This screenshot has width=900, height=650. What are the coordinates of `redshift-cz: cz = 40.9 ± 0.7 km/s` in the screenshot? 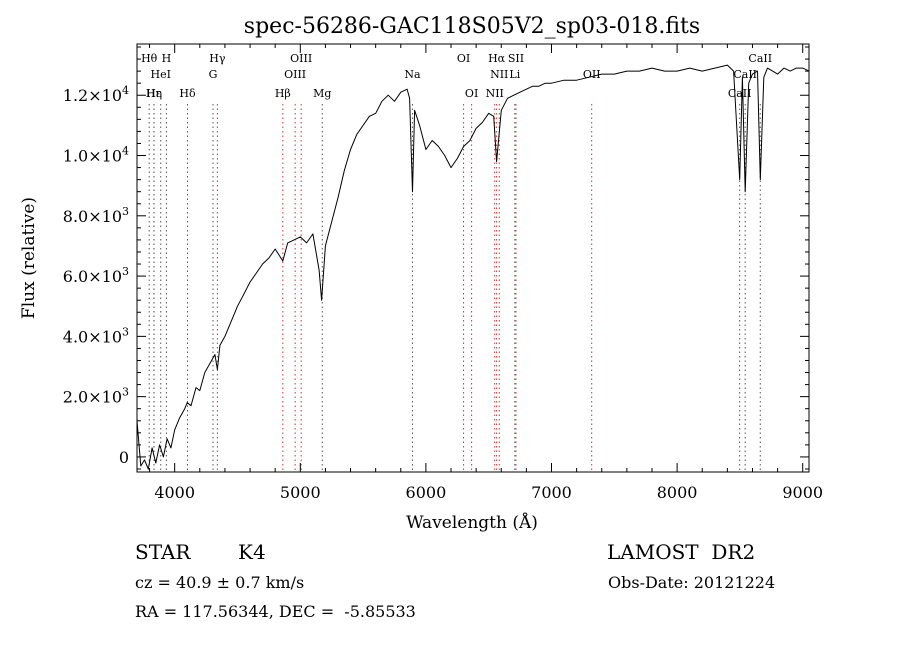 It's located at (220, 582).